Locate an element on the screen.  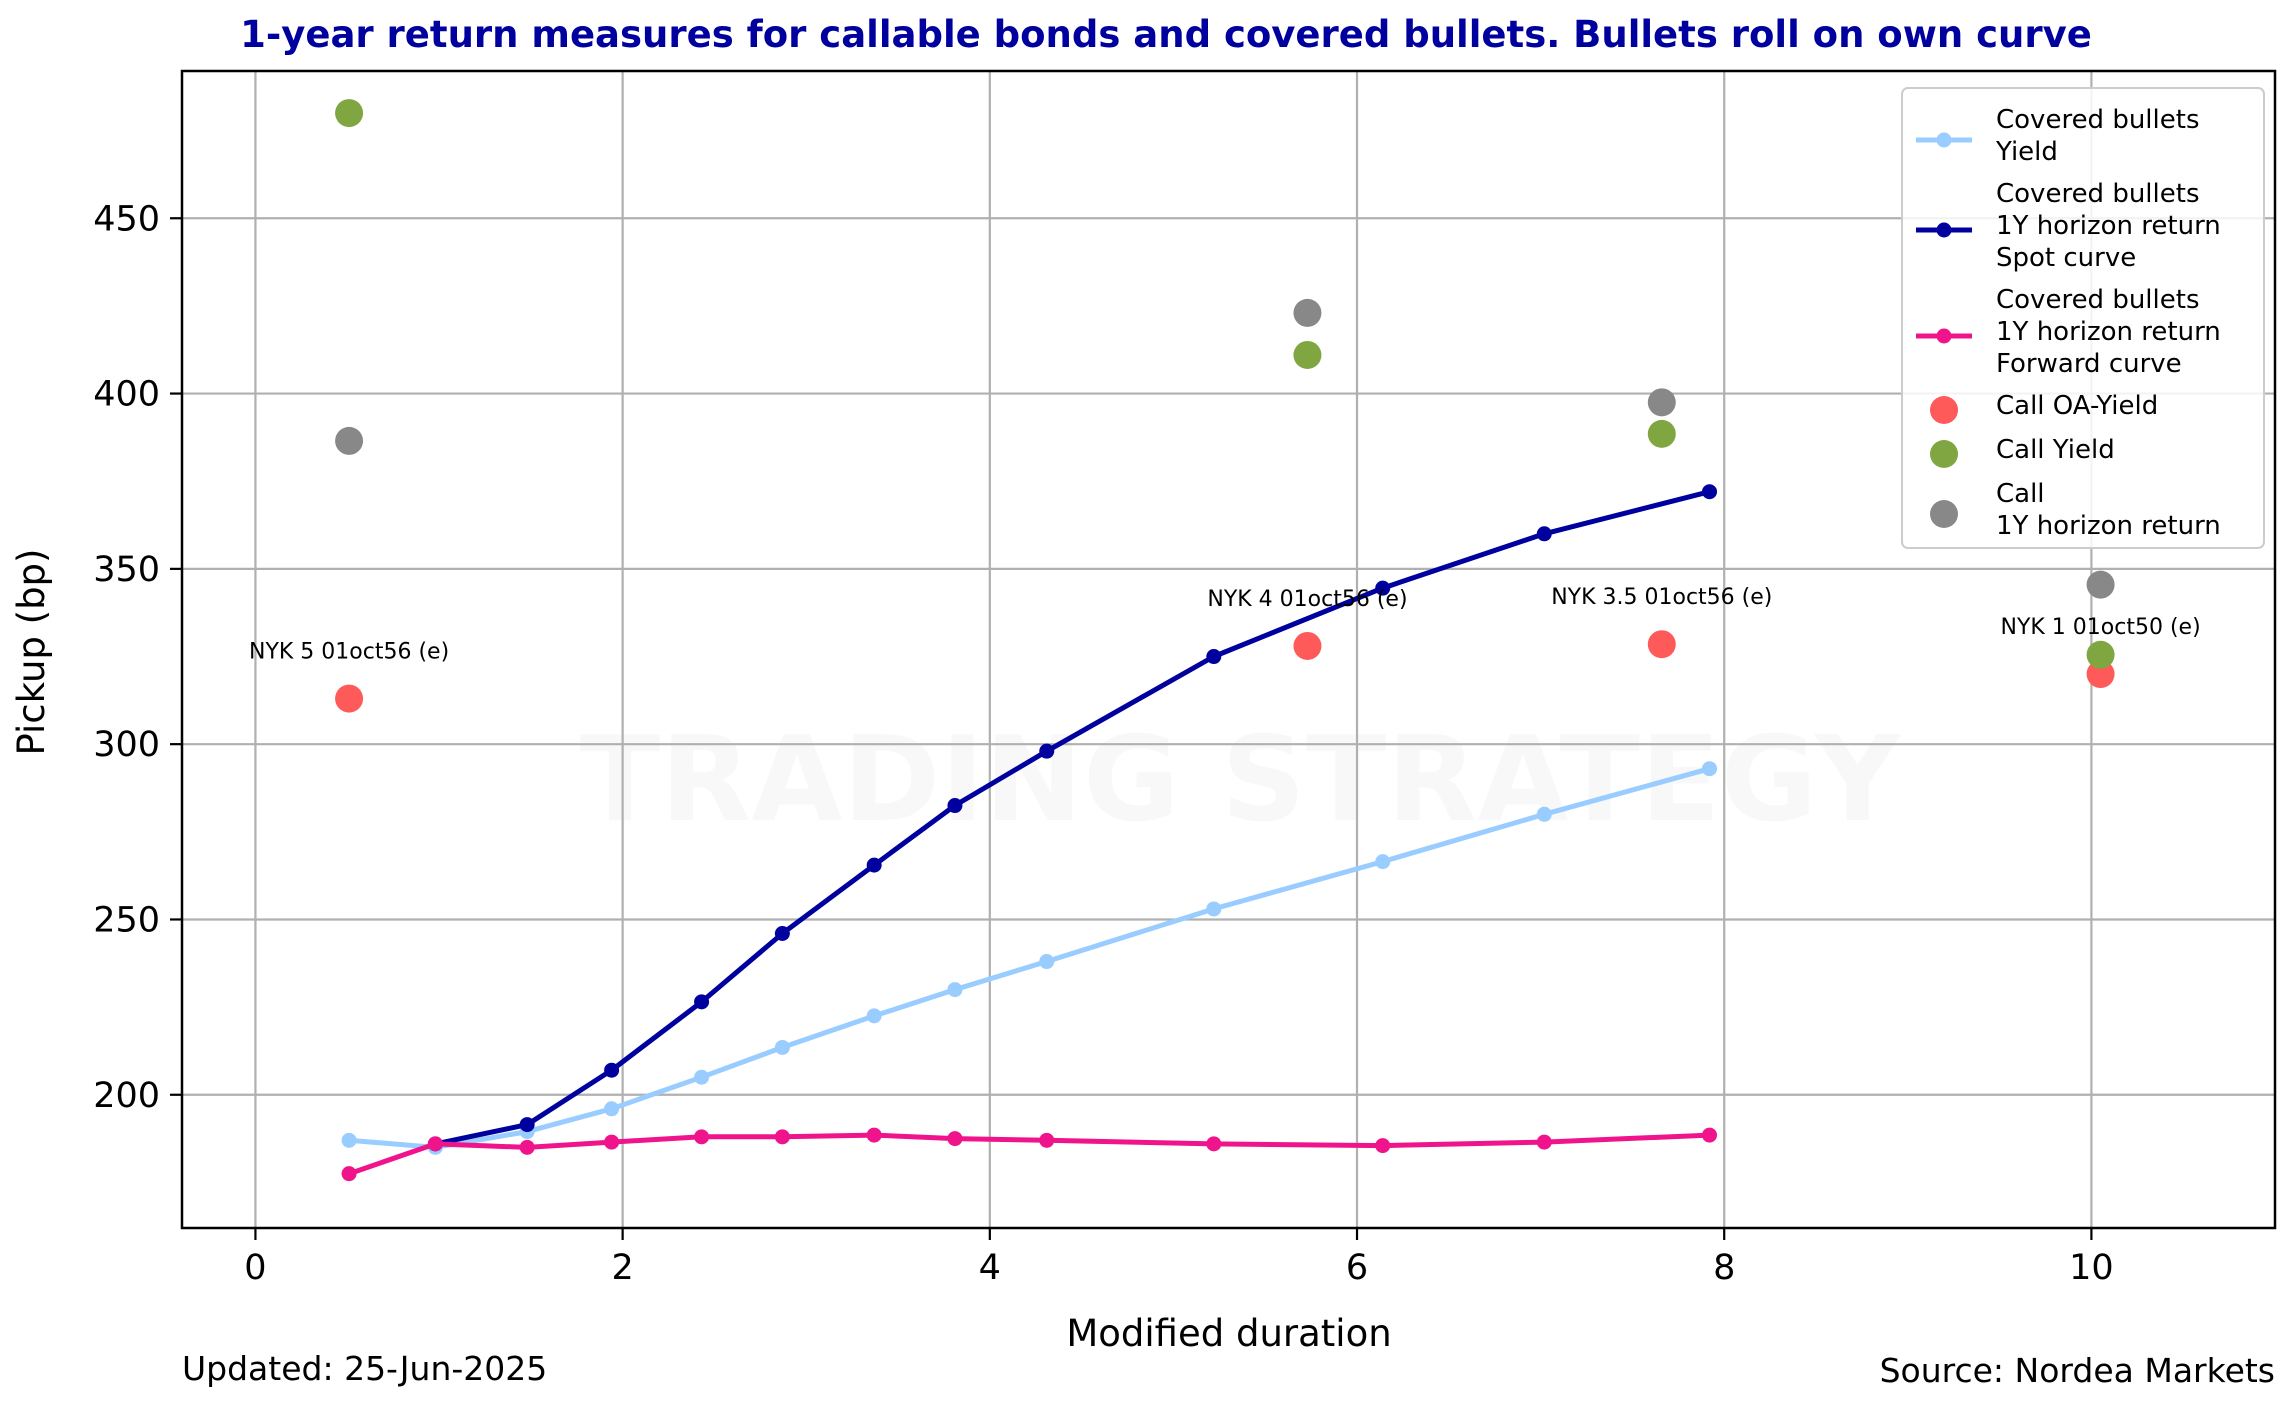
y-tick-label: 200 is located at coordinates (126, 1096).